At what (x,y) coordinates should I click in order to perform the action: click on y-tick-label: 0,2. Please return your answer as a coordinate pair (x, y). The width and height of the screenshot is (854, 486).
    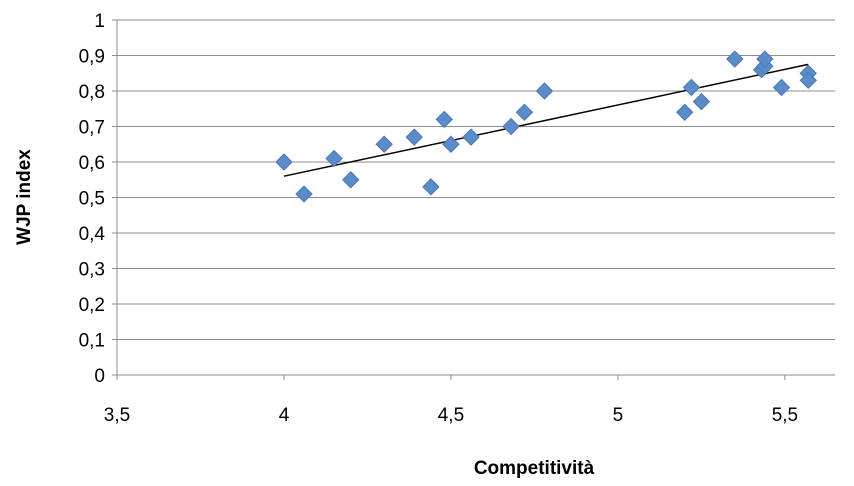
    Looking at the image, I should click on (92, 305).